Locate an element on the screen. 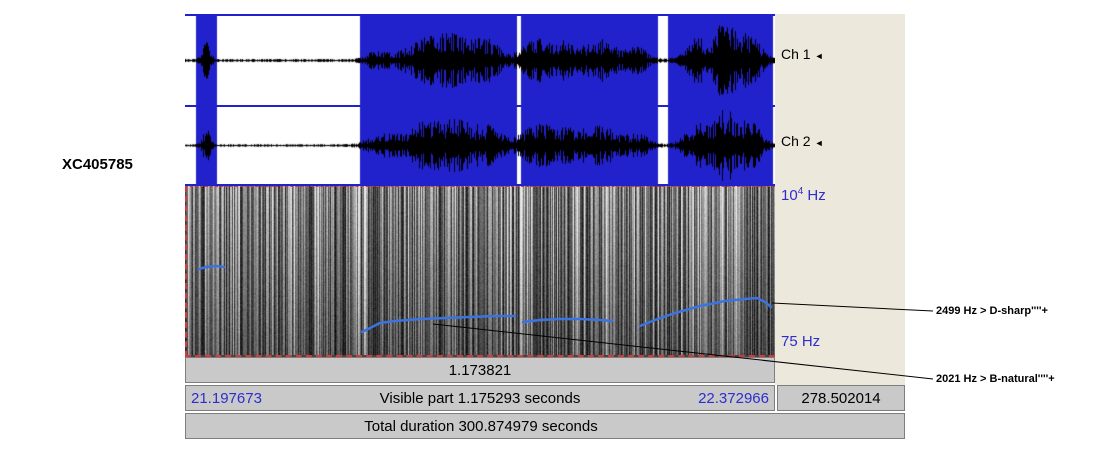  spectrogram-min-frequency-label: 75 Hz is located at coordinates (801, 341).